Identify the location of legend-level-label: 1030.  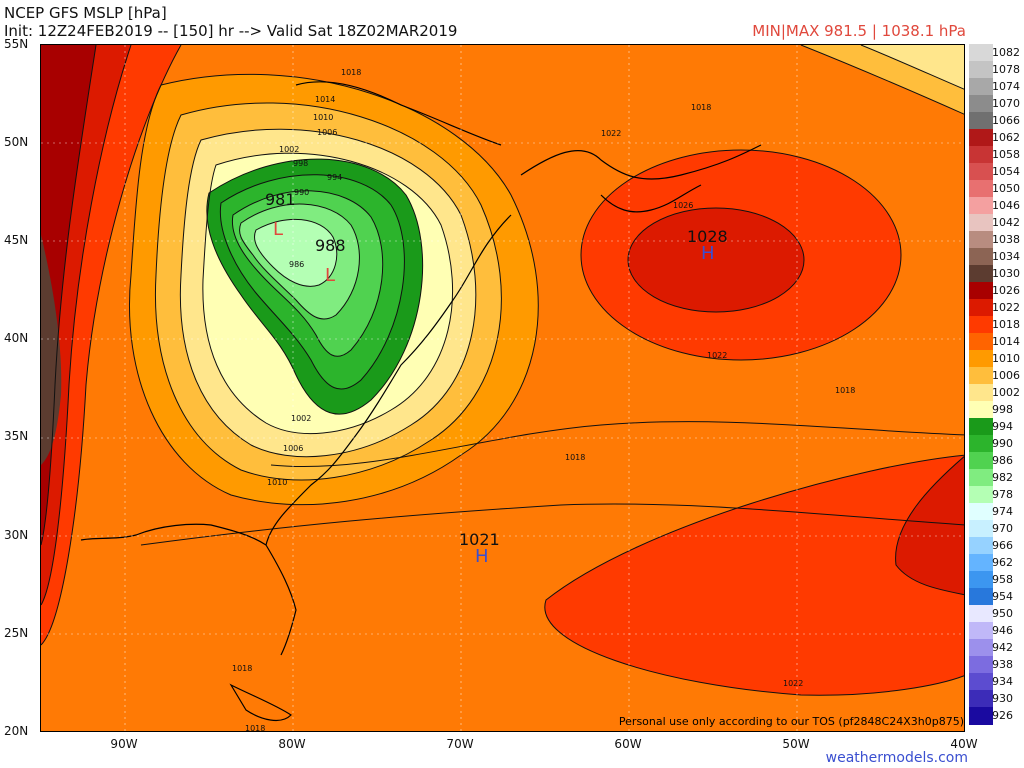
(1006, 273).